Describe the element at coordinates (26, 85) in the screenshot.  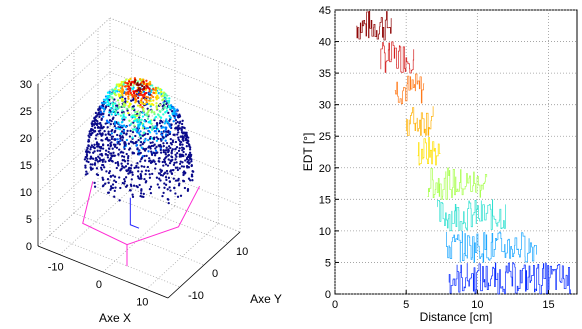
I see `z-tick-label: 30` at that location.